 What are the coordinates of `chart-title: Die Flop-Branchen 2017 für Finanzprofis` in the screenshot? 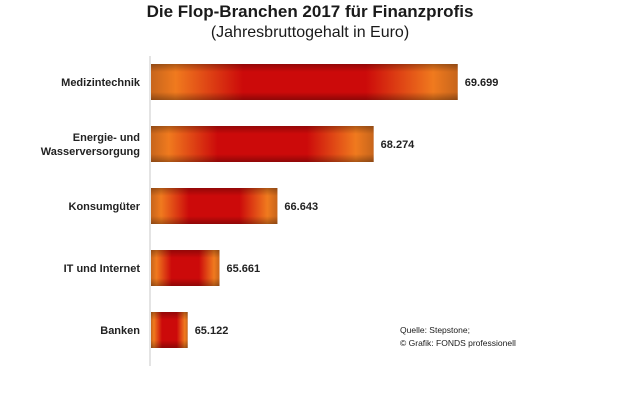 It's located at (310, 11).